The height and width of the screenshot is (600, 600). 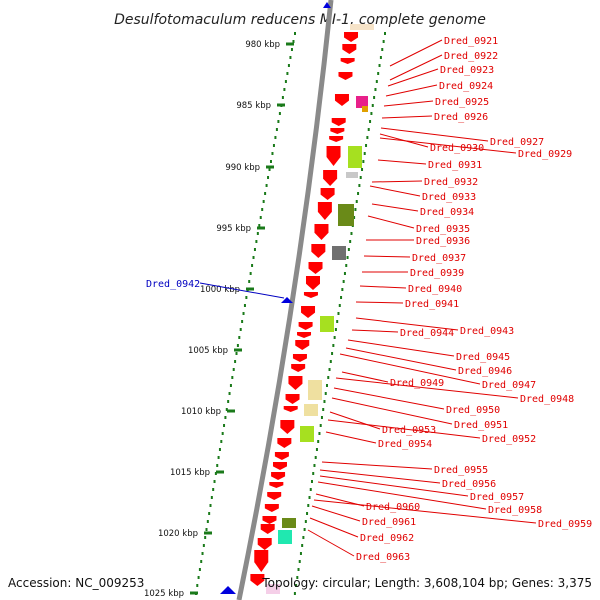 I want to click on gene-label: Dred_0932, so click(x=451, y=182).